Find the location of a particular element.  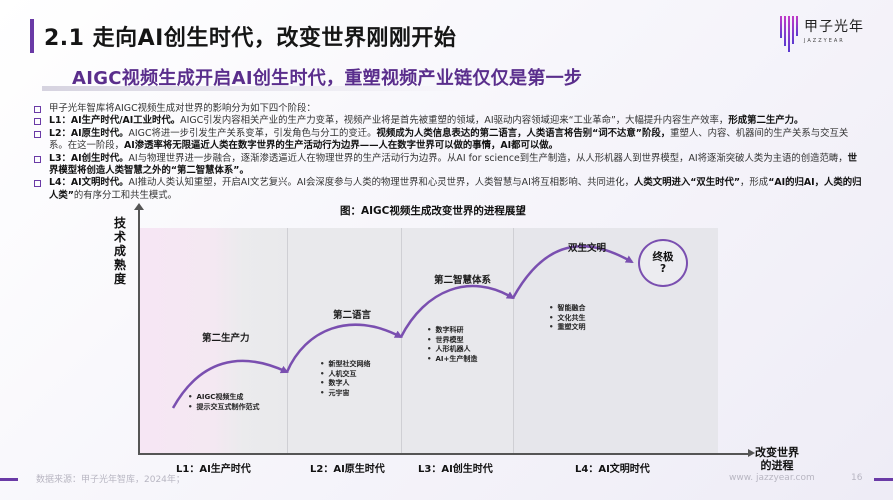

stage-2-items: 新型社交网络 人机交互 数字人 元宇宙 is located at coordinates (345, 379).